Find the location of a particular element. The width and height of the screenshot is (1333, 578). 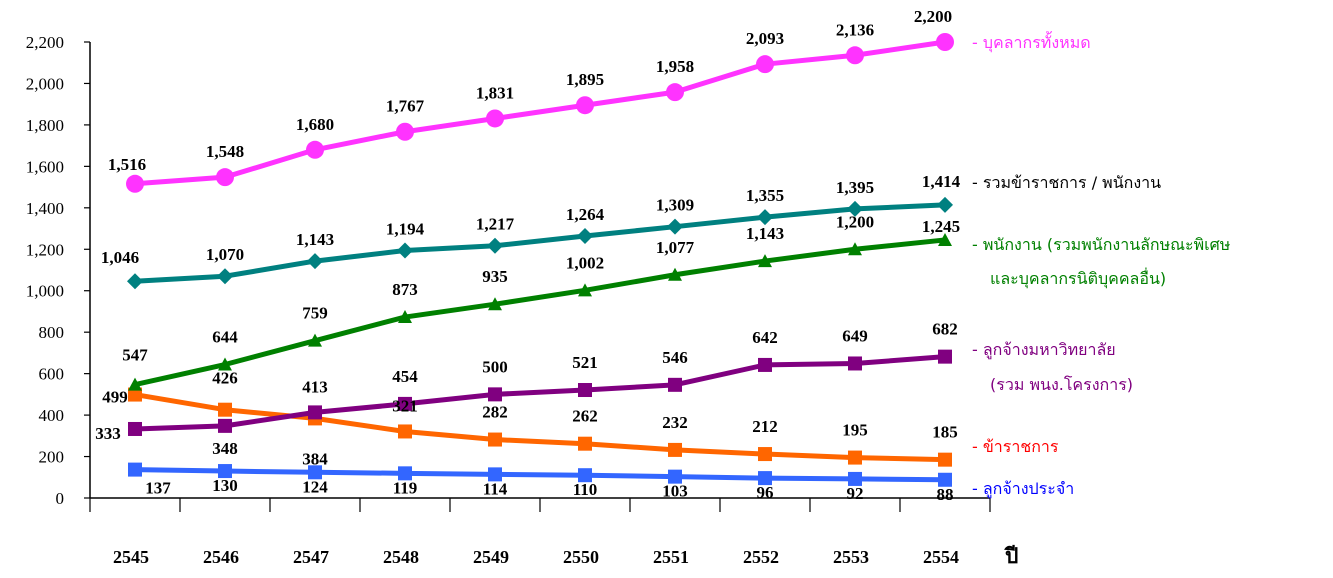

data-label-civil_servants: 426 is located at coordinates (225, 378).